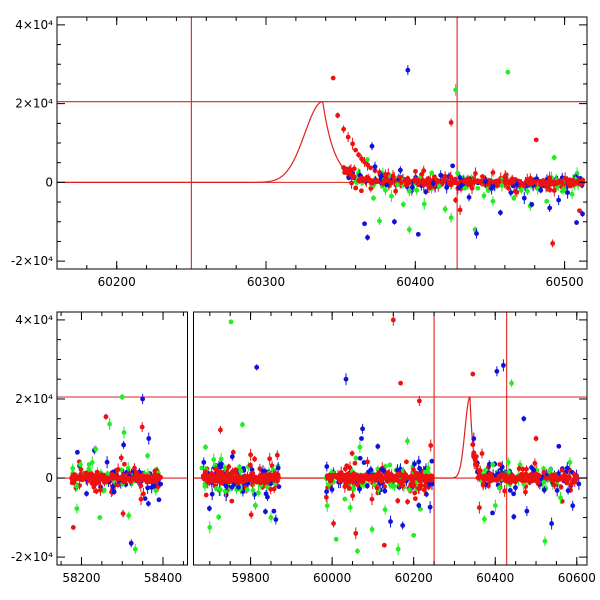  Describe the element at coordinates (34, 25) in the screenshot. I see `y-tick-label: 4×10⁴` at that location.